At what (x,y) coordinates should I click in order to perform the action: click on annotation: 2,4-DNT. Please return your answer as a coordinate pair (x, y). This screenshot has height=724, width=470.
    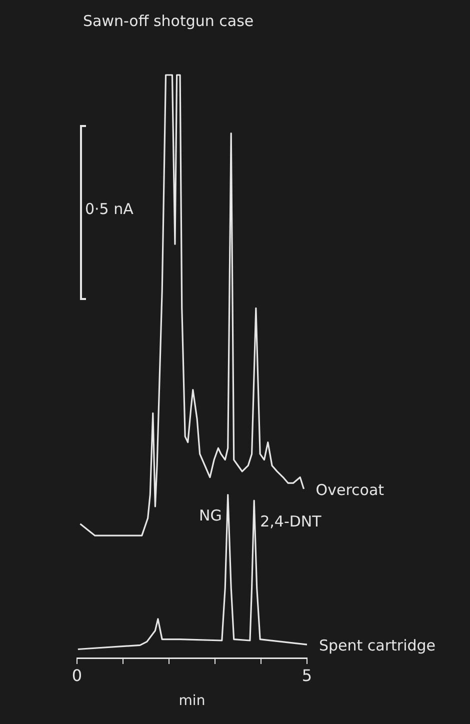
    Looking at the image, I should click on (291, 521).